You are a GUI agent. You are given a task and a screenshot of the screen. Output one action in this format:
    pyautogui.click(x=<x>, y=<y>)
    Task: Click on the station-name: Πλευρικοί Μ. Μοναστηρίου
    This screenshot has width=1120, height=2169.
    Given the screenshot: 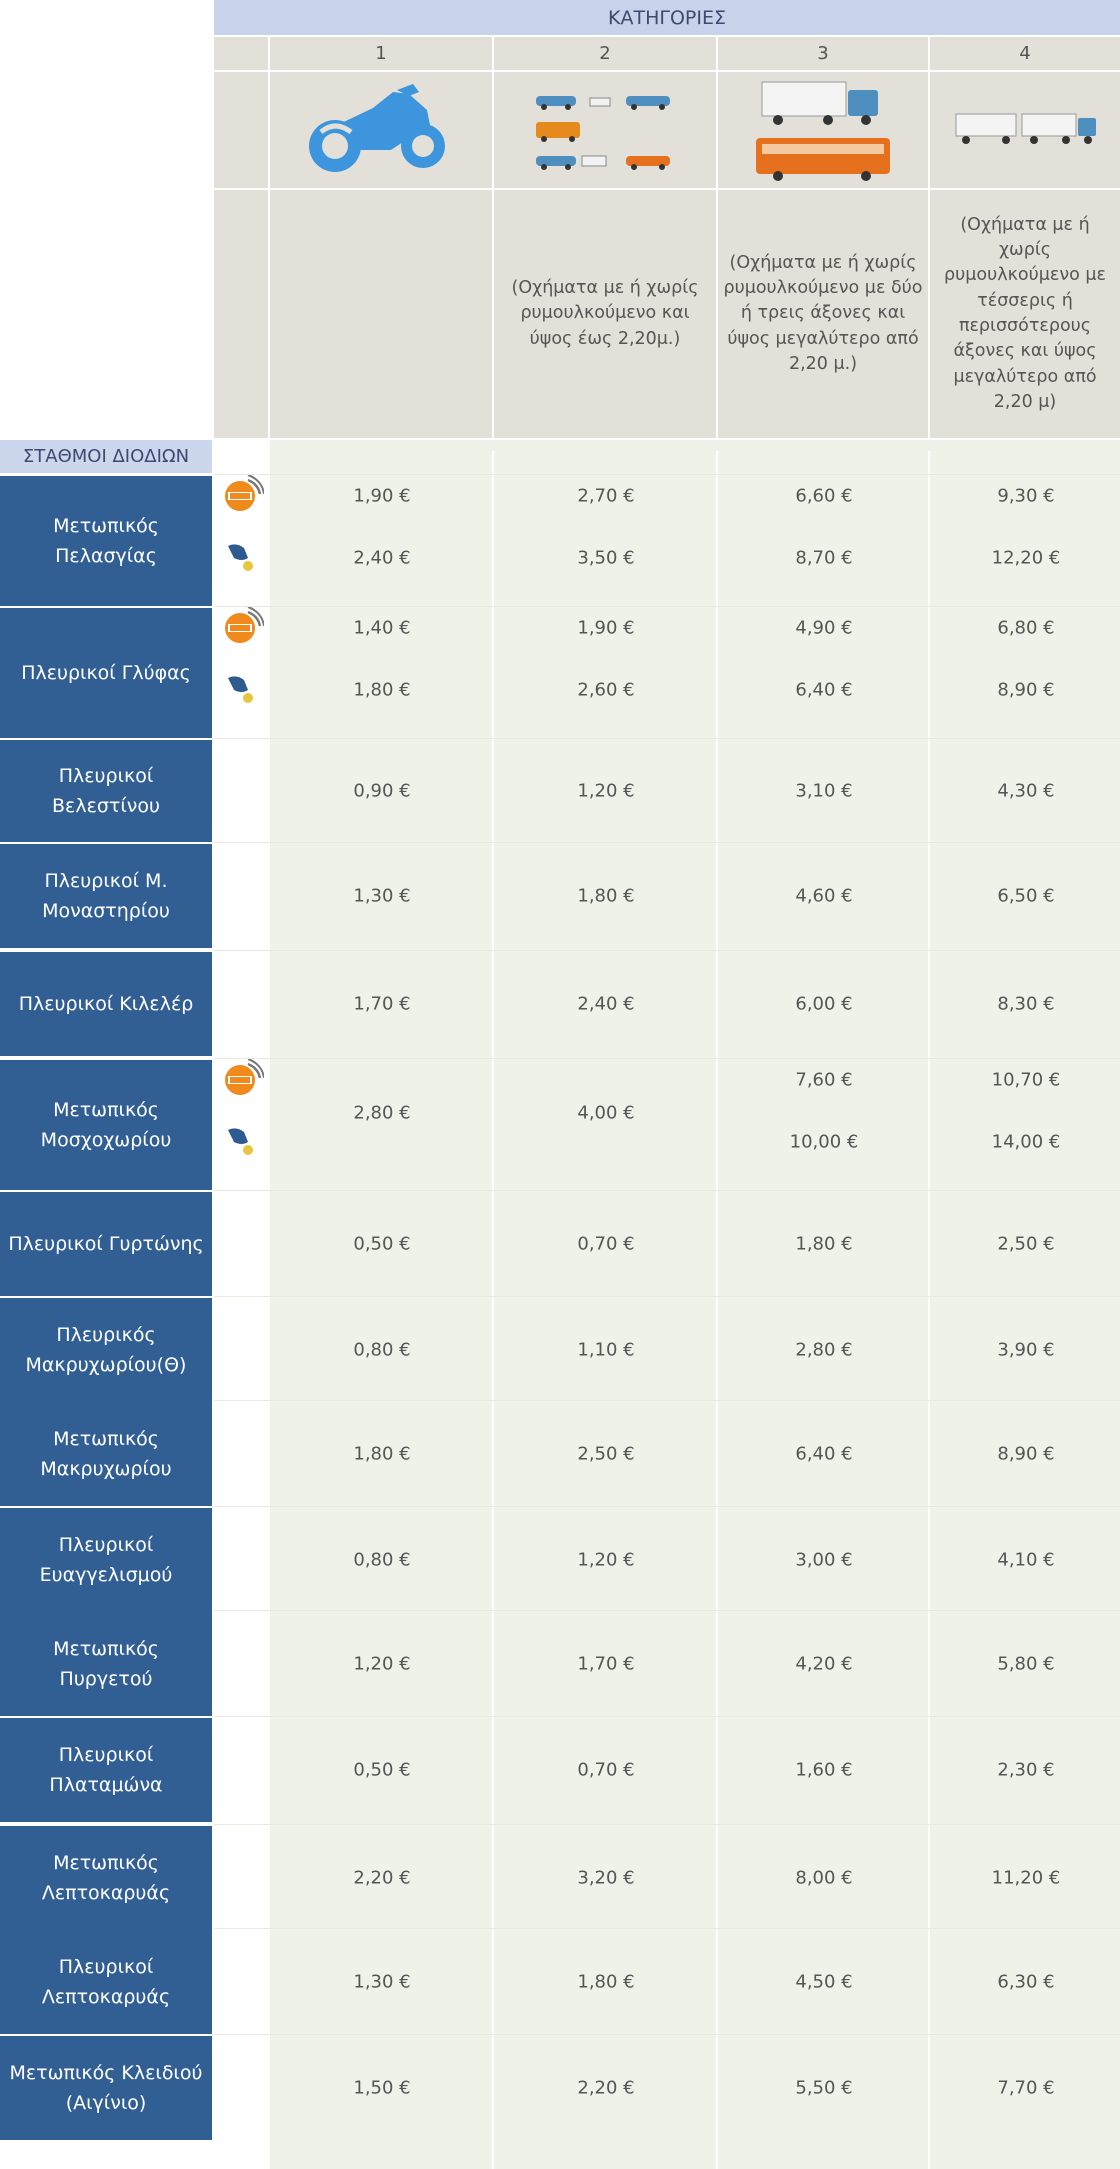 What is the action you would take?
    pyautogui.click(x=106, y=896)
    